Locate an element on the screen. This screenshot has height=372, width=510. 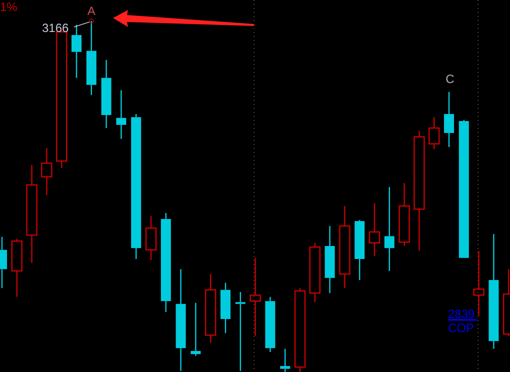
annotation: 2839 is located at coordinates (462, 314).